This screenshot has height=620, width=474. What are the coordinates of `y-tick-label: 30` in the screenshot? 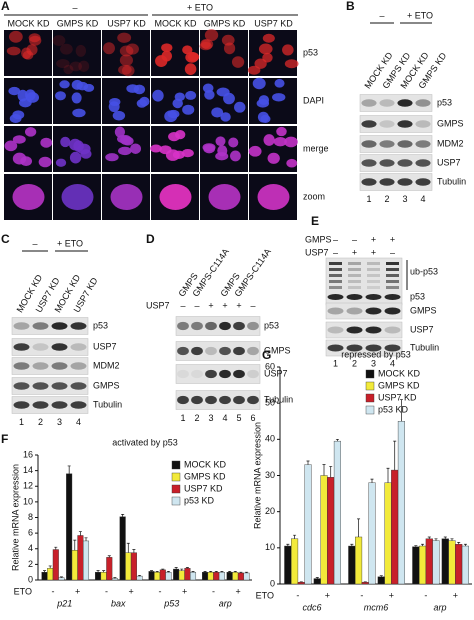 It's located at (270, 475).